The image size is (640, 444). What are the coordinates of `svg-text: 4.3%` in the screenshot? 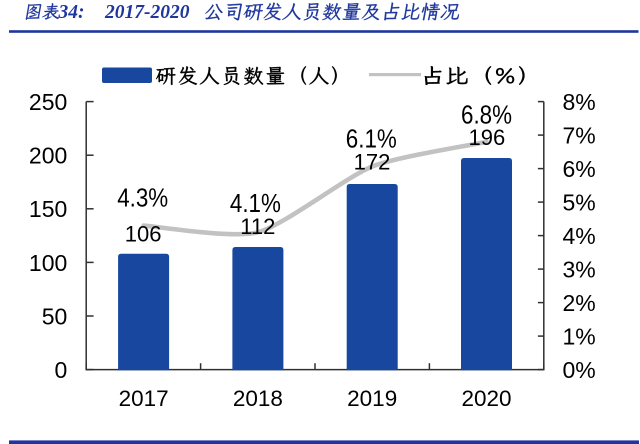 It's located at (142, 198).